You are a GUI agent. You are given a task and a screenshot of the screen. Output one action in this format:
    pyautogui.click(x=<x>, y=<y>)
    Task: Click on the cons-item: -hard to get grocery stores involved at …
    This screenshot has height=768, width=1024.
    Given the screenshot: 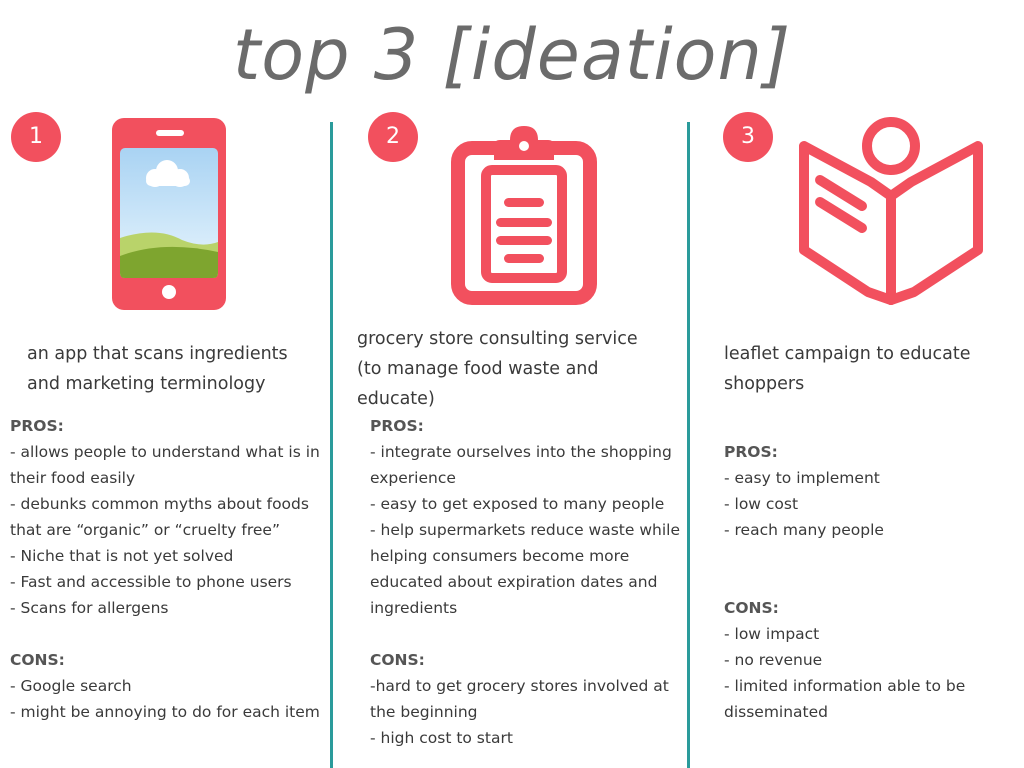 What is the action you would take?
    pyautogui.click(x=519, y=699)
    